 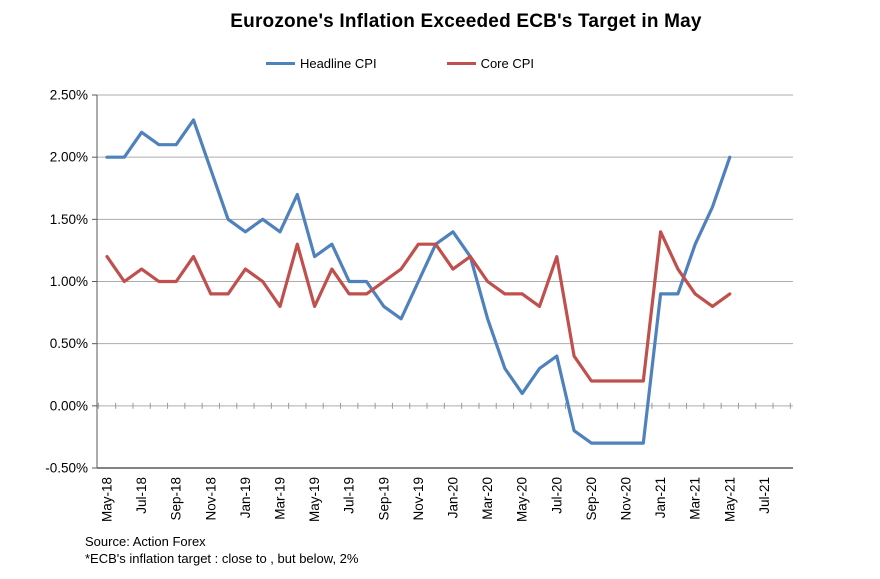 I want to click on svg-text: 2.50%, so click(x=69, y=95).